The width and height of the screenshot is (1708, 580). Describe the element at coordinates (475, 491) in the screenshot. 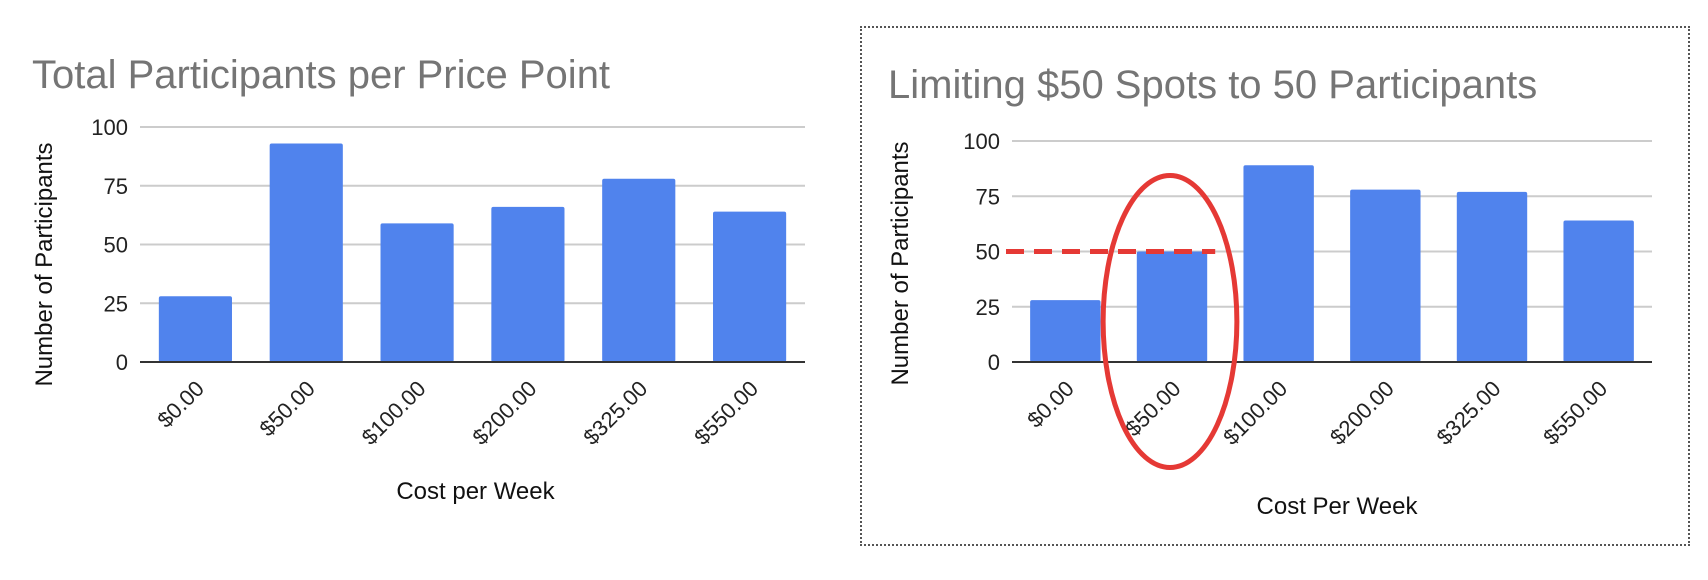

I see `x-axis-title: Cost per Week` at that location.